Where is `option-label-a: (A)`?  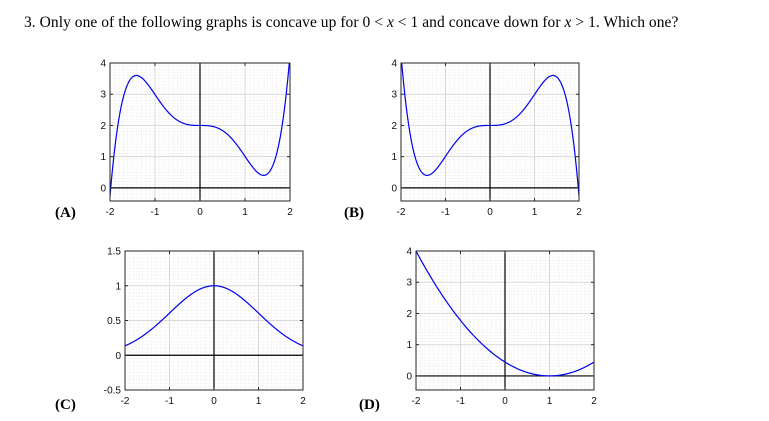
option-label-a: (A) is located at coordinates (65, 213).